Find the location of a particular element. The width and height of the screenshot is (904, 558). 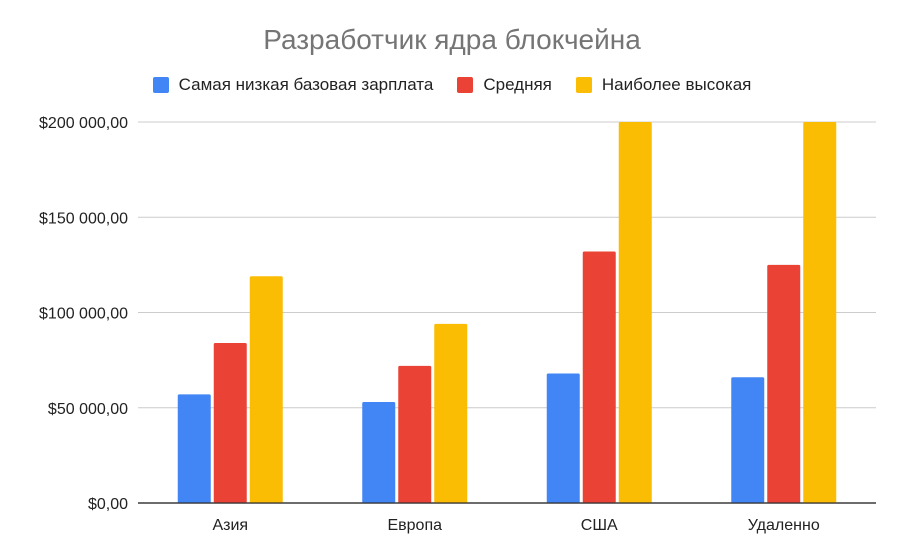

legend-item-average: Средняя is located at coordinates (504, 85).